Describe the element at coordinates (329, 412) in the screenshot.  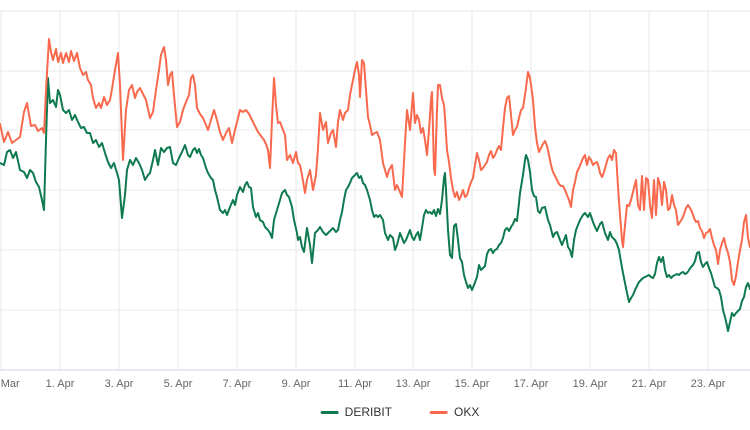
I see `deribit-series-marker-icon` at that location.